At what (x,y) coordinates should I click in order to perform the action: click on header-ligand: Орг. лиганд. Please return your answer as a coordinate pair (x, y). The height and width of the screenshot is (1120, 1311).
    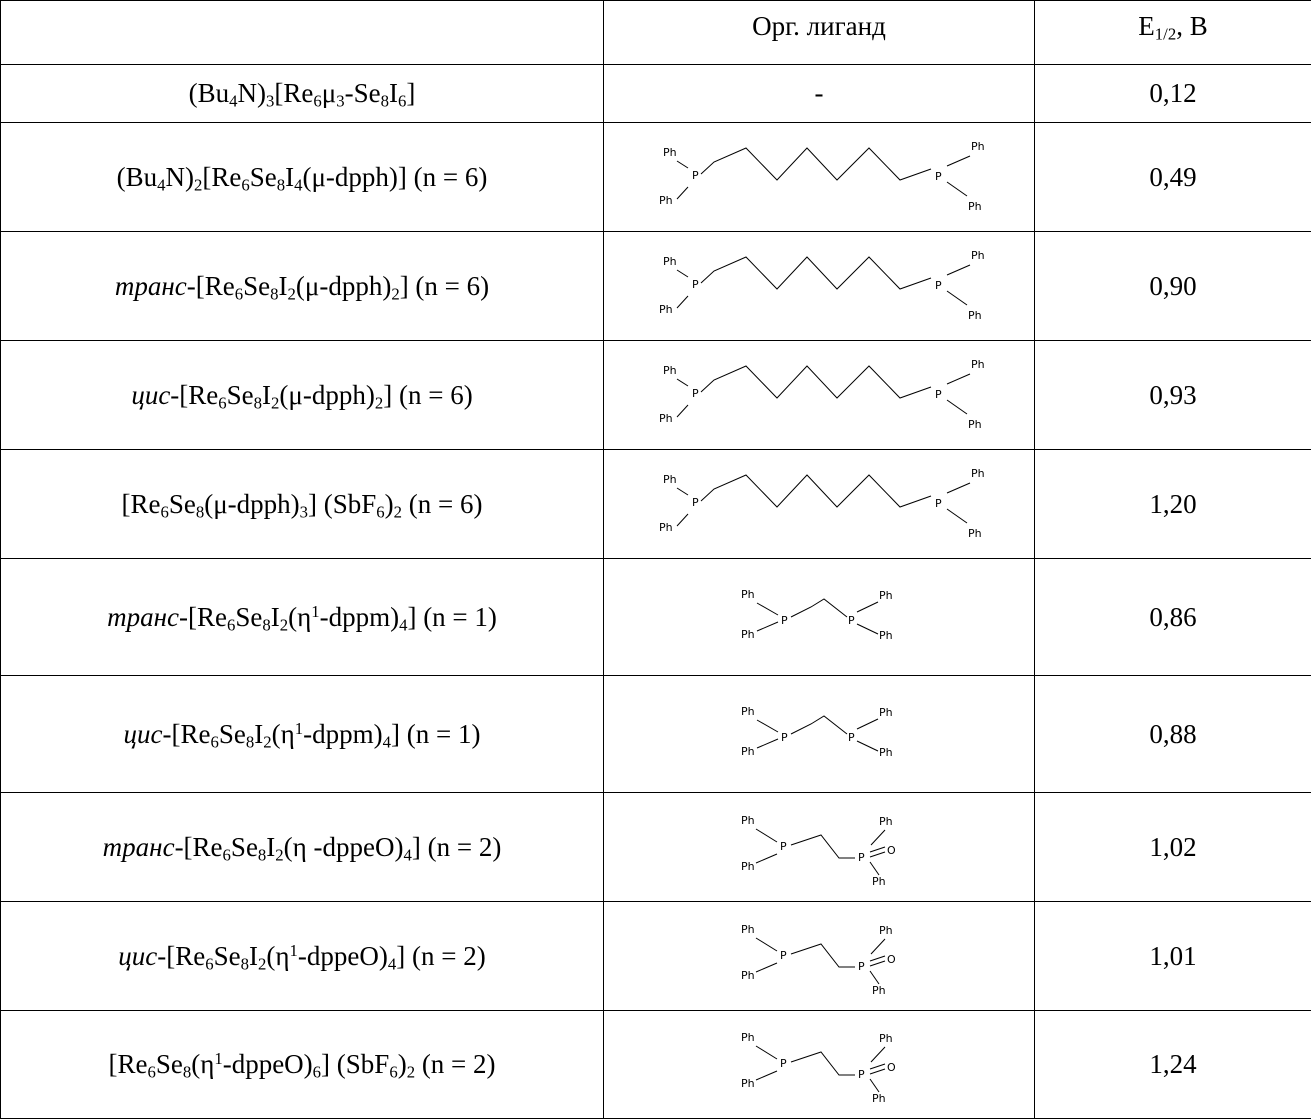
    Looking at the image, I should click on (819, 32).